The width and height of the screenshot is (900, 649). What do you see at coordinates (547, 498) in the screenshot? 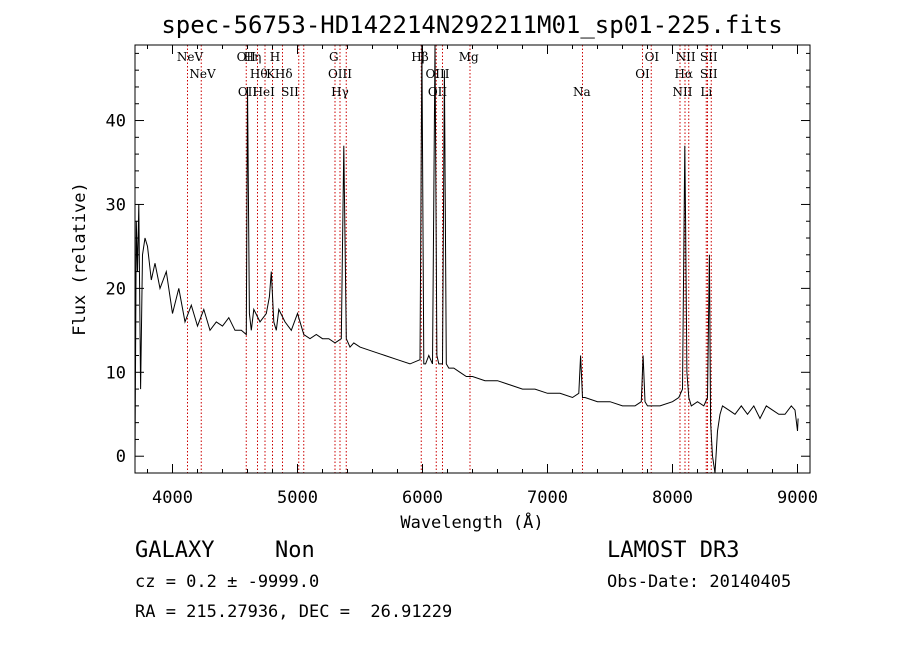
I see `x-tick-label-3: 7000` at bounding box center [547, 498].